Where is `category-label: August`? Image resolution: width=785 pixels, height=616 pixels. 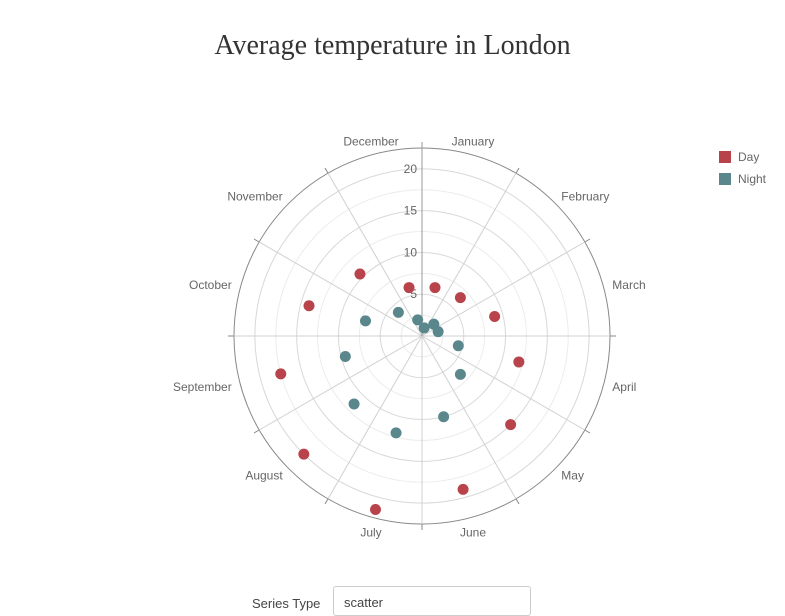 category-label: August is located at coordinates (264, 475).